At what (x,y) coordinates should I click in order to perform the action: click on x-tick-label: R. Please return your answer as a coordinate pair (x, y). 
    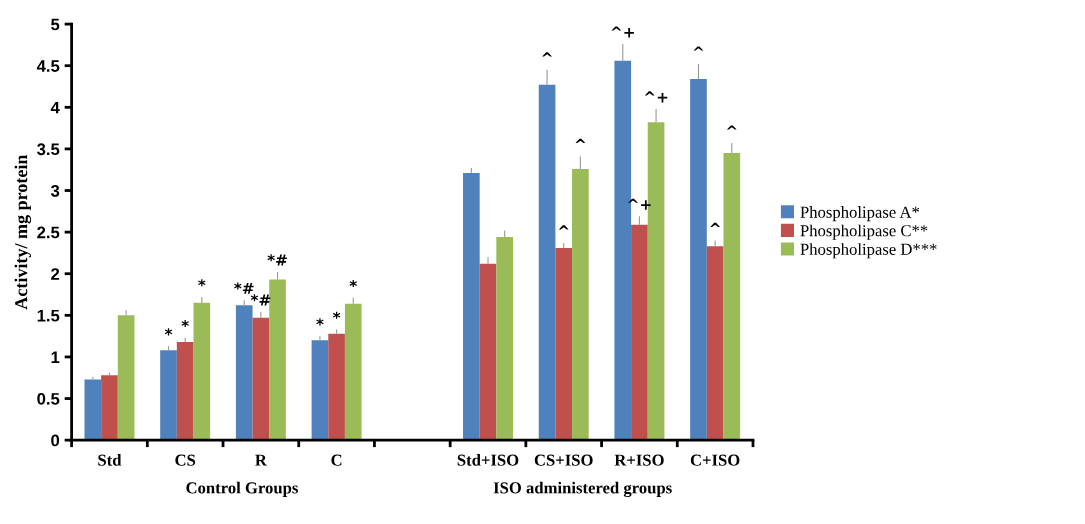
    Looking at the image, I should click on (261, 460).